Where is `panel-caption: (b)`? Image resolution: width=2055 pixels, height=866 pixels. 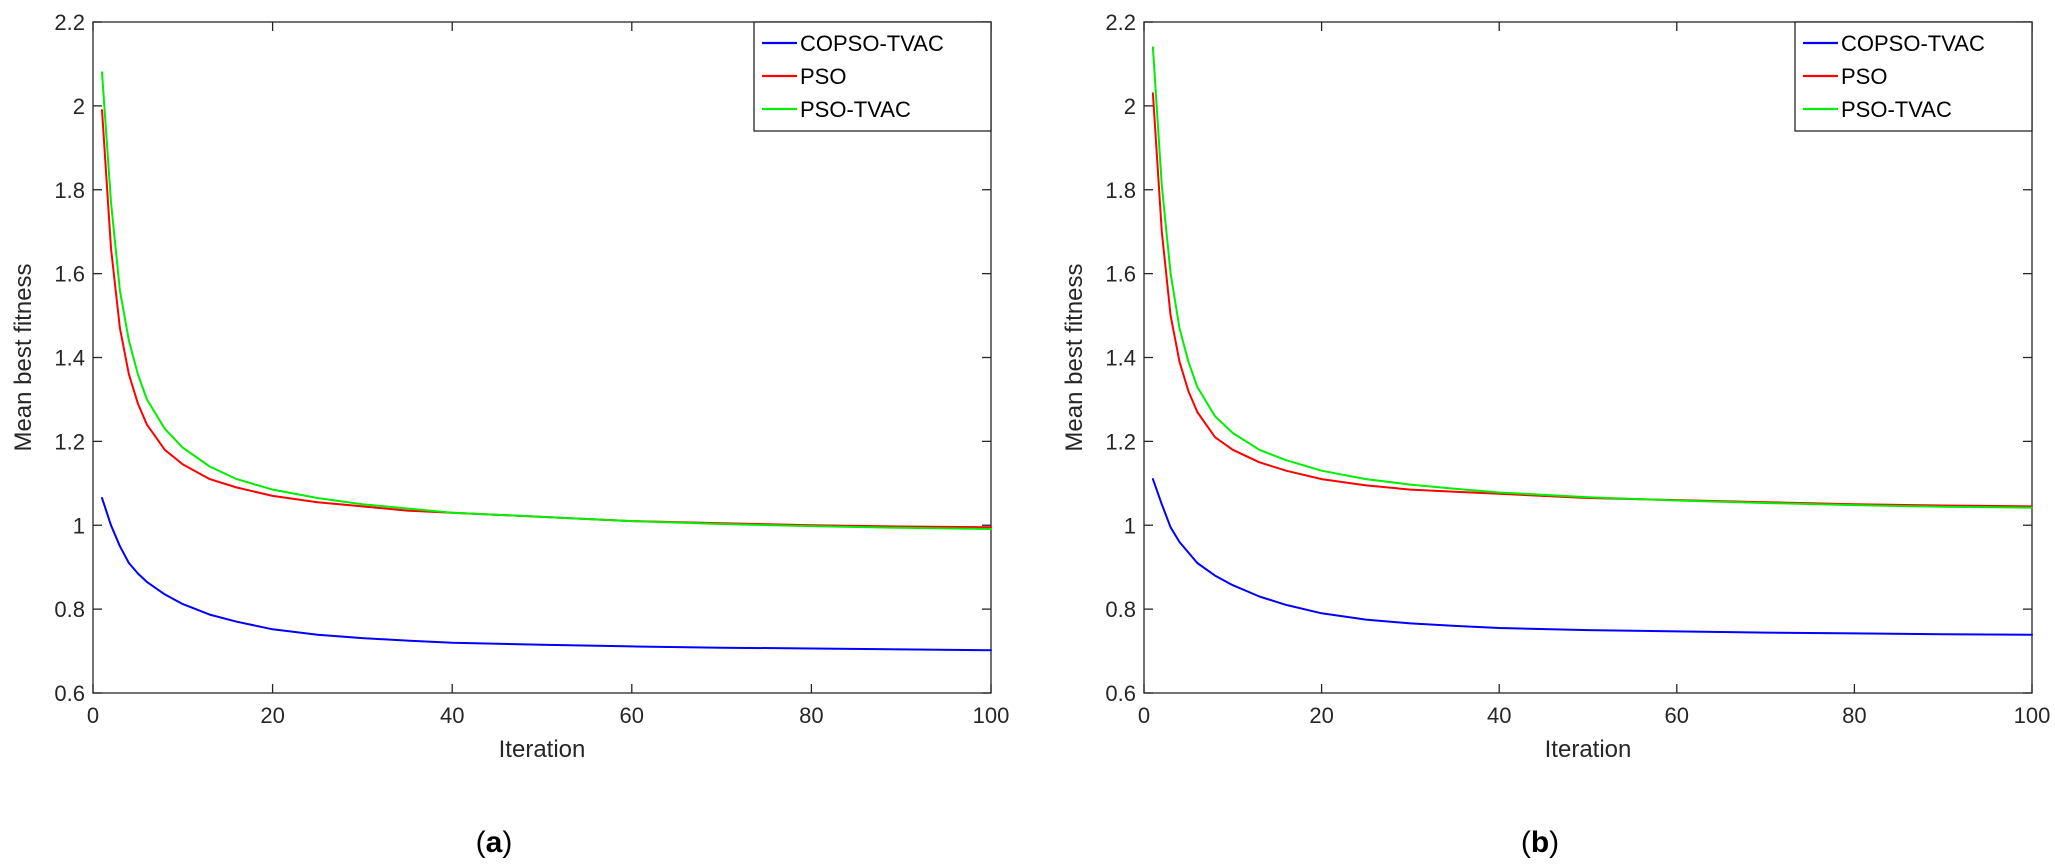
panel-caption: (b) is located at coordinates (1540, 842).